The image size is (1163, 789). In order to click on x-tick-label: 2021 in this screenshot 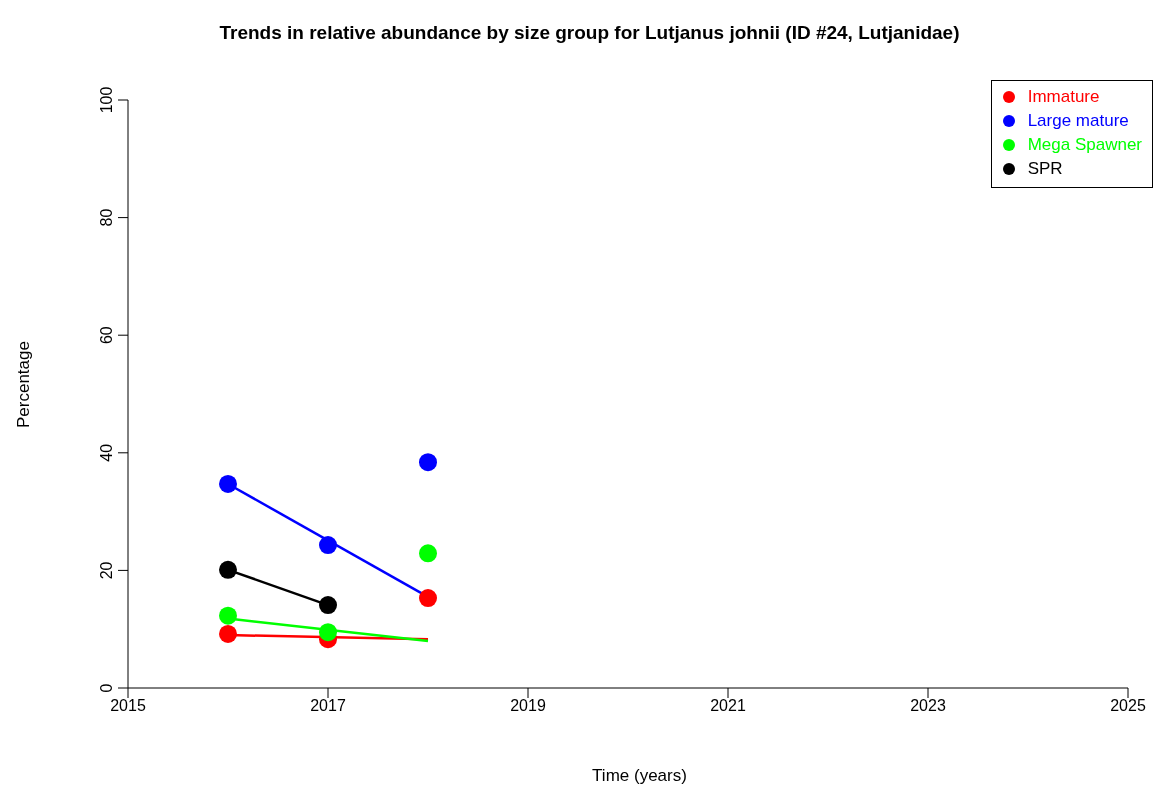, I will do `click(728, 706)`.